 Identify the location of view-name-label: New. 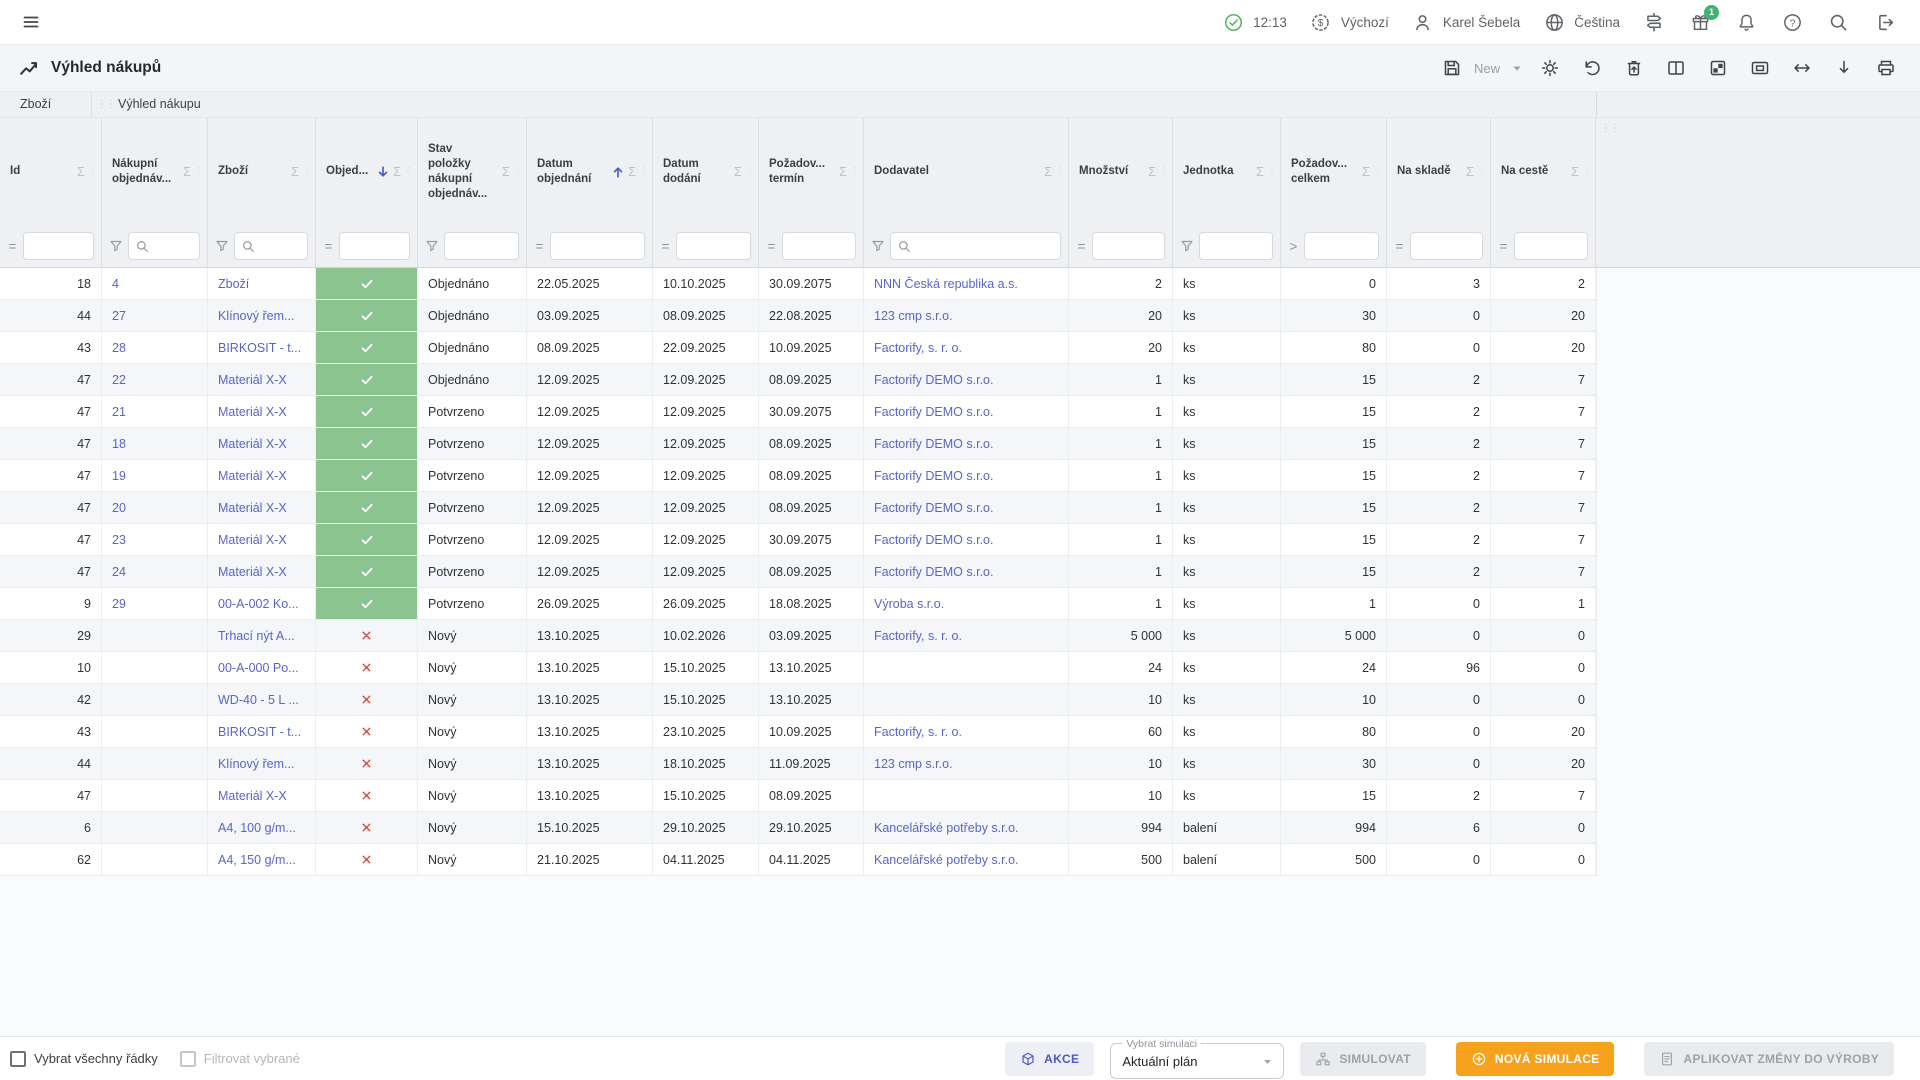
(1486, 68).